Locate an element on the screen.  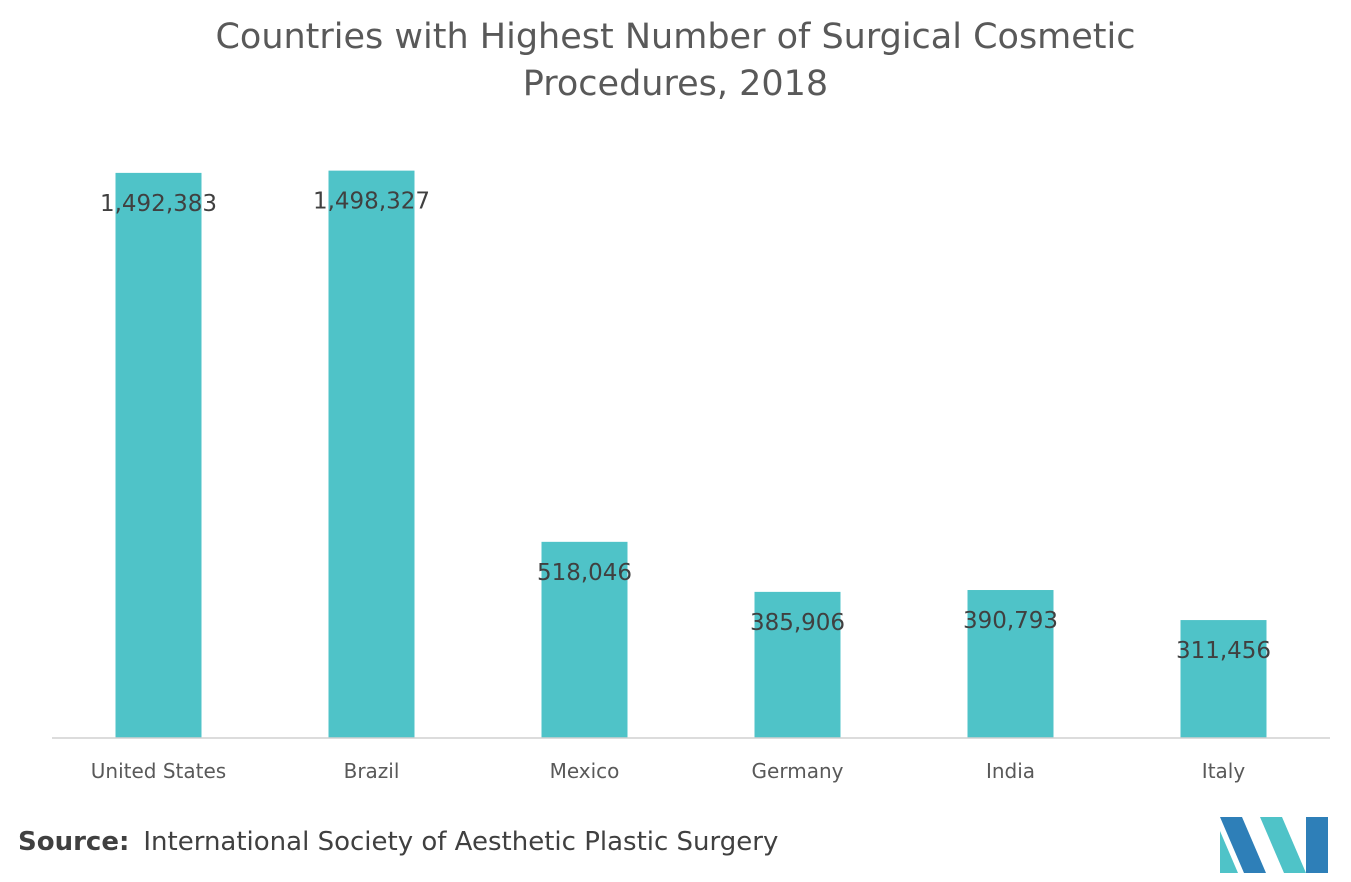
category-label: Italy is located at coordinates (1224, 771).